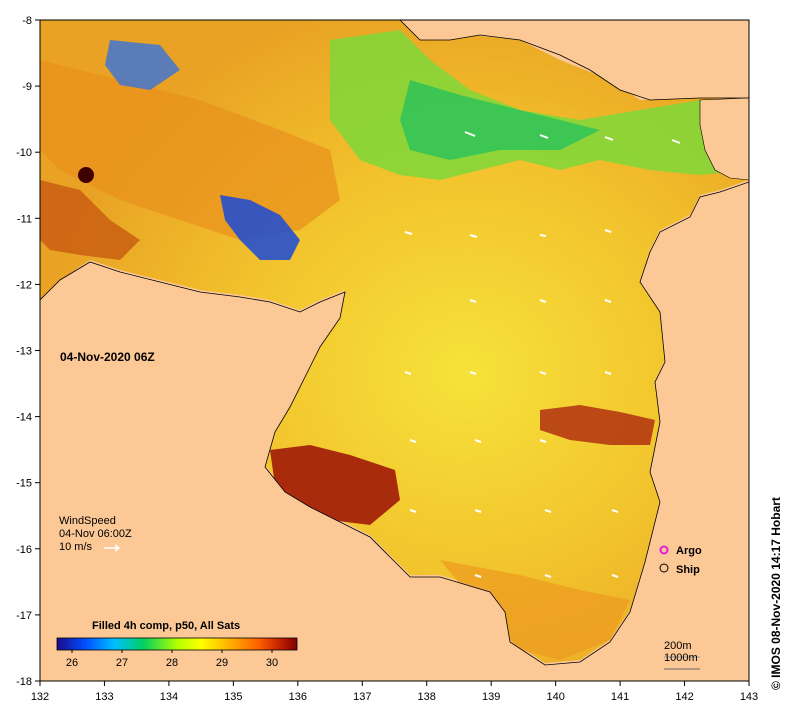 This screenshot has width=791, height=716. What do you see at coordinates (260, 227) in the screenshot?
I see `cold-patch-arafura` at bounding box center [260, 227].